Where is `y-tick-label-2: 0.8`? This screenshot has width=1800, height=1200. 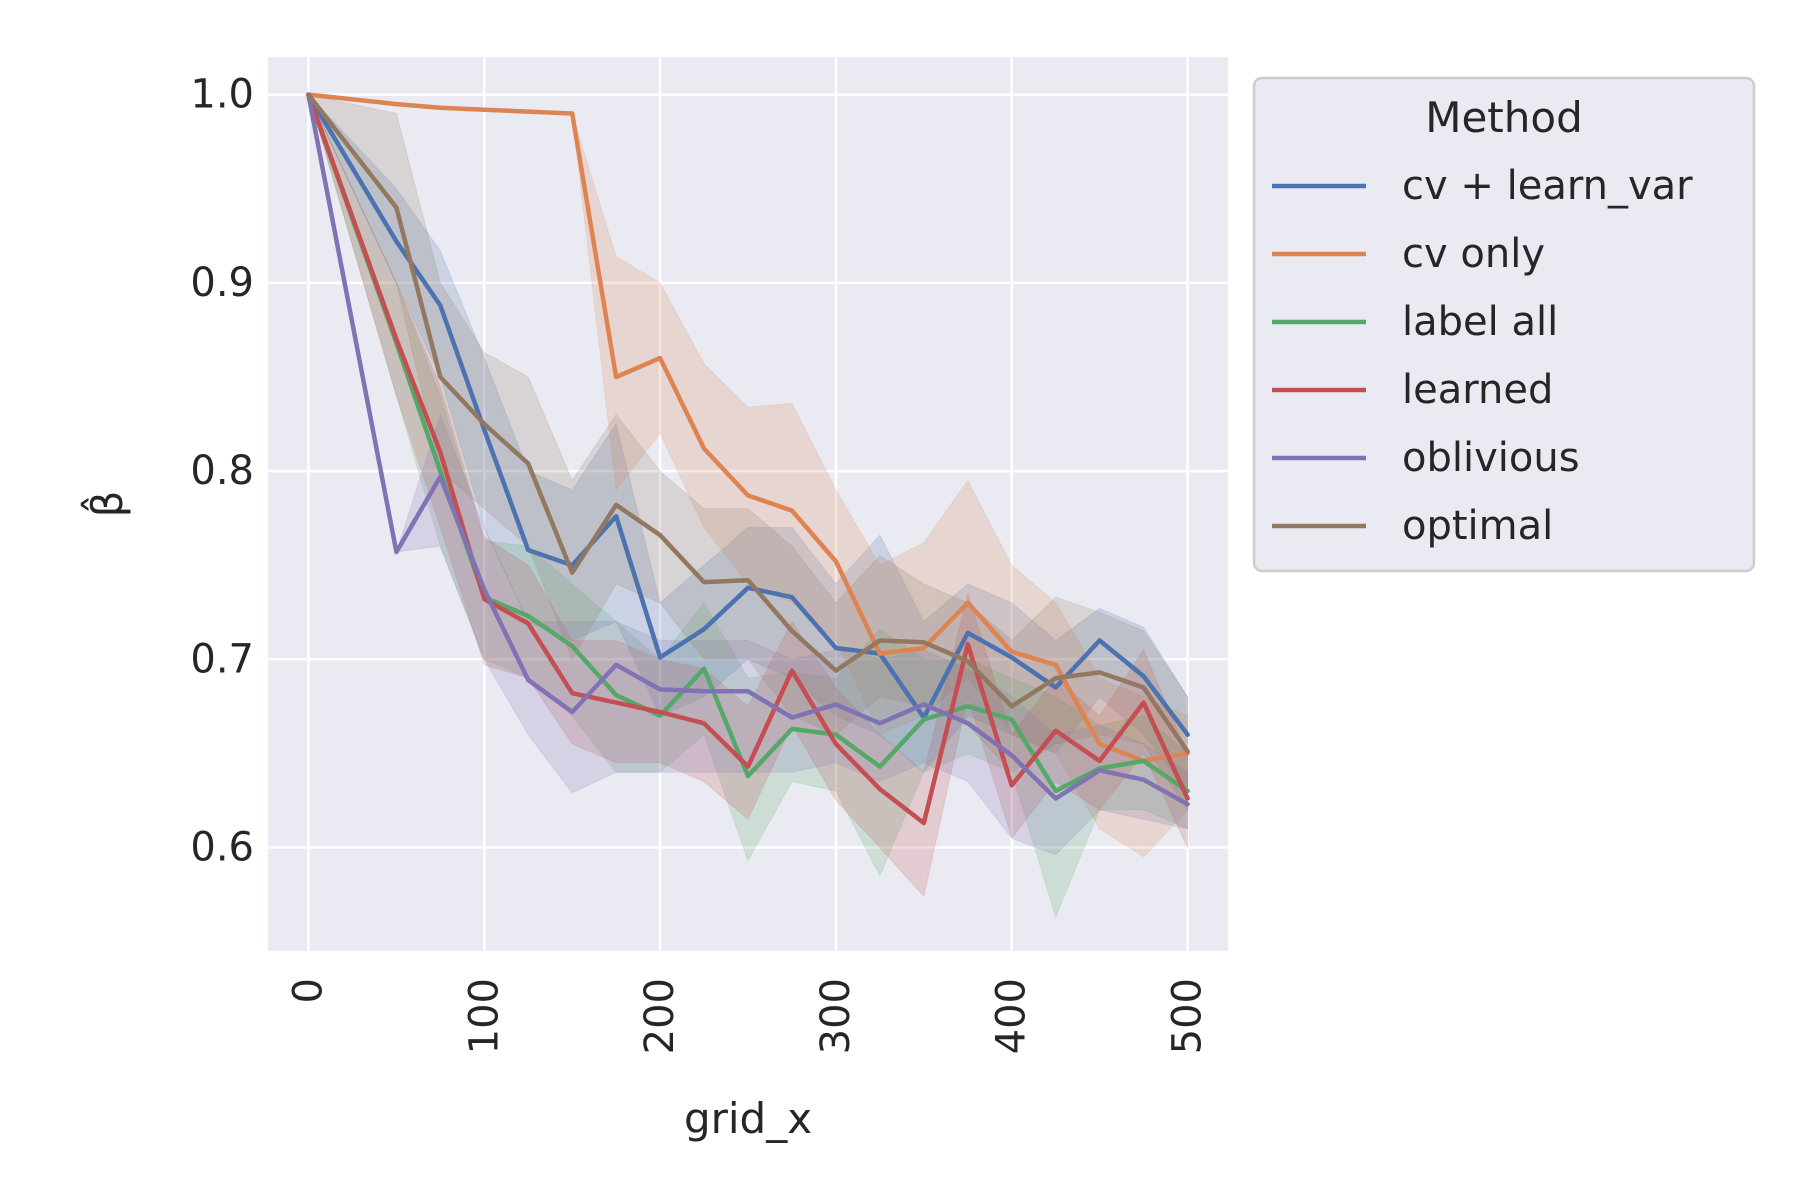 y-tick-label-2: 0.8 is located at coordinates (222, 471).